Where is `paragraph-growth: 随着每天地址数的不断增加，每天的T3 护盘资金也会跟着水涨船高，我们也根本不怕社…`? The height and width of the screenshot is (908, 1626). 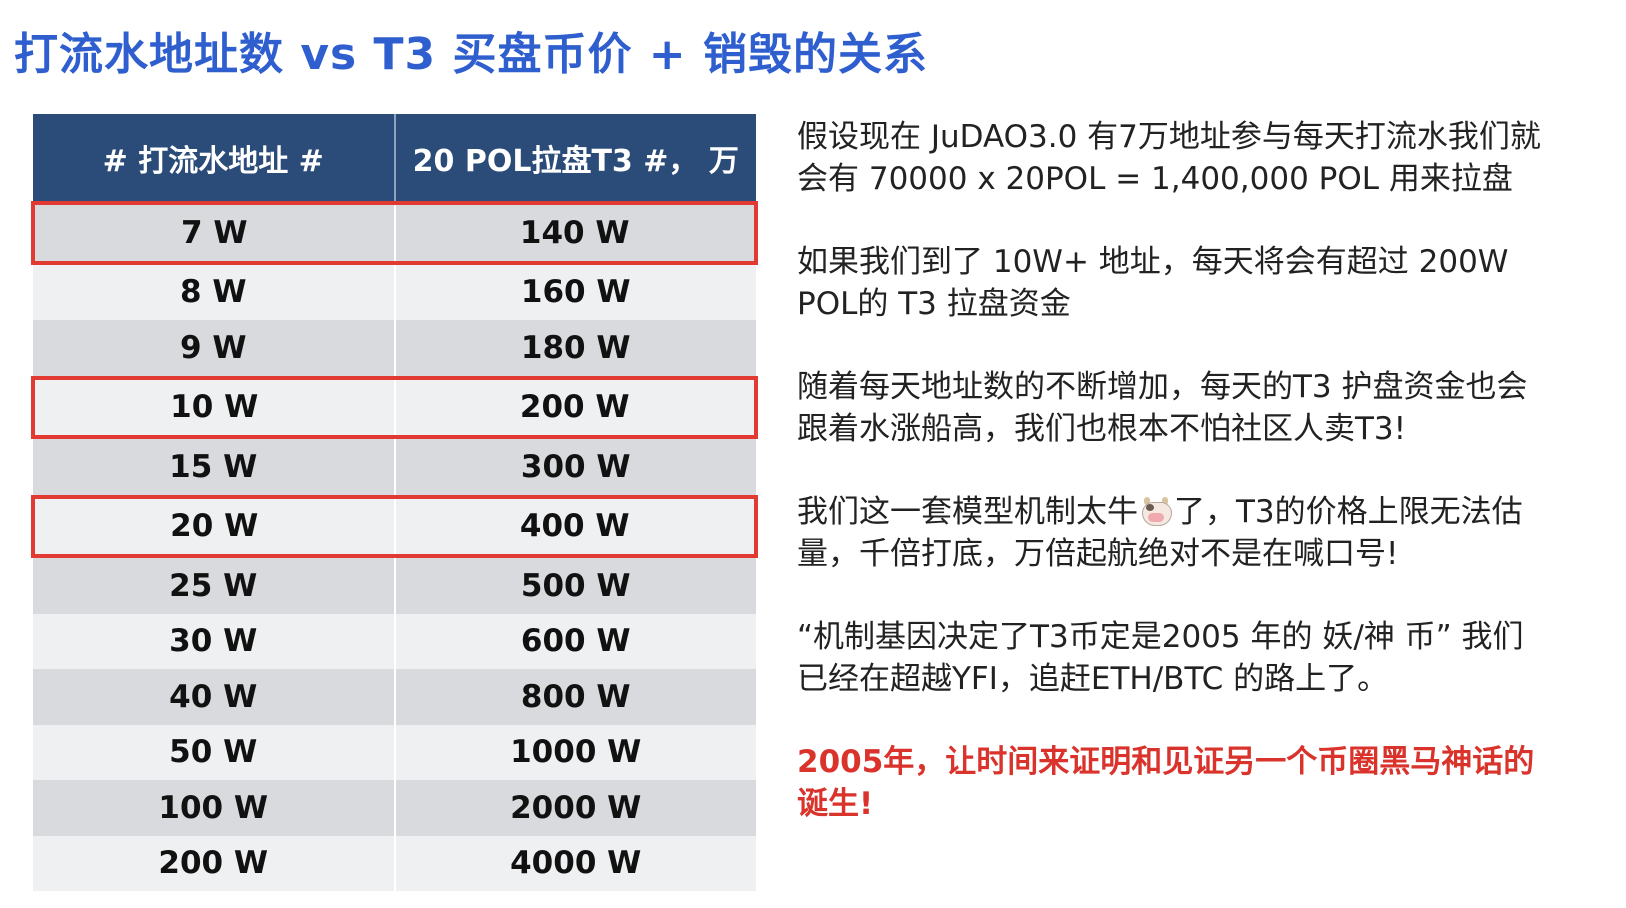 paragraph-growth: 随着每天地址数的不断增加，每天的T3 护盘资金也会跟着水涨船高，我们也根本不怕社… is located at coordinates (1162, 408).